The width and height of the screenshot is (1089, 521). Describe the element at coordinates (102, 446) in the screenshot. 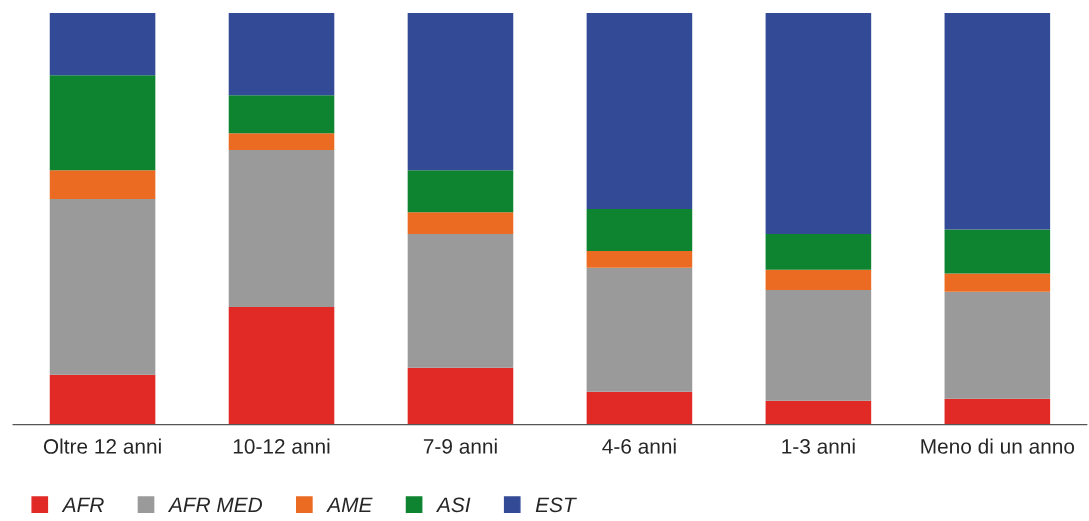

I see `x-tick-label: Oltre 12 anni` at that location.